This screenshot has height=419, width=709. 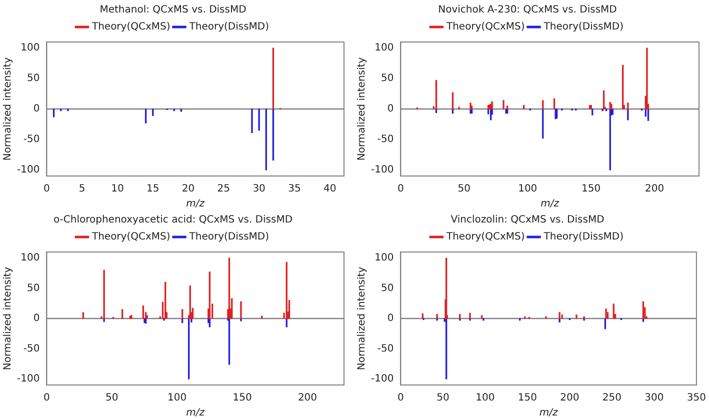 What do you see at coordinates (82, 189) in the screenshot?
I see `x-tick-label: 5` at bounding box center [82, 189].